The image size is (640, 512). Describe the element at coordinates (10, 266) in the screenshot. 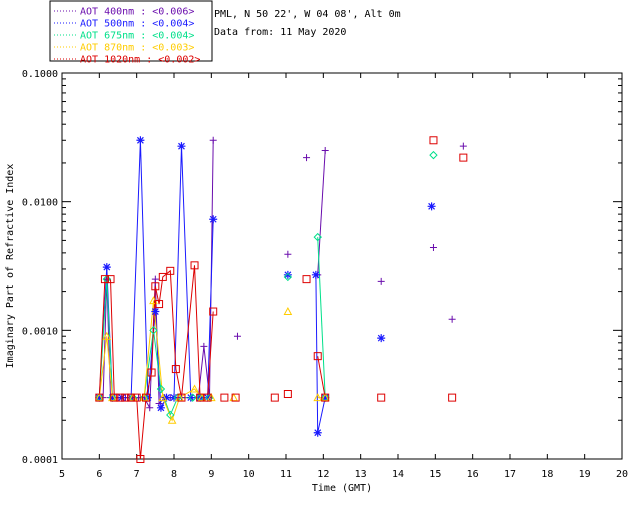

I see `y-axis-title: Imaginary Part of Refractive Index` at that location.